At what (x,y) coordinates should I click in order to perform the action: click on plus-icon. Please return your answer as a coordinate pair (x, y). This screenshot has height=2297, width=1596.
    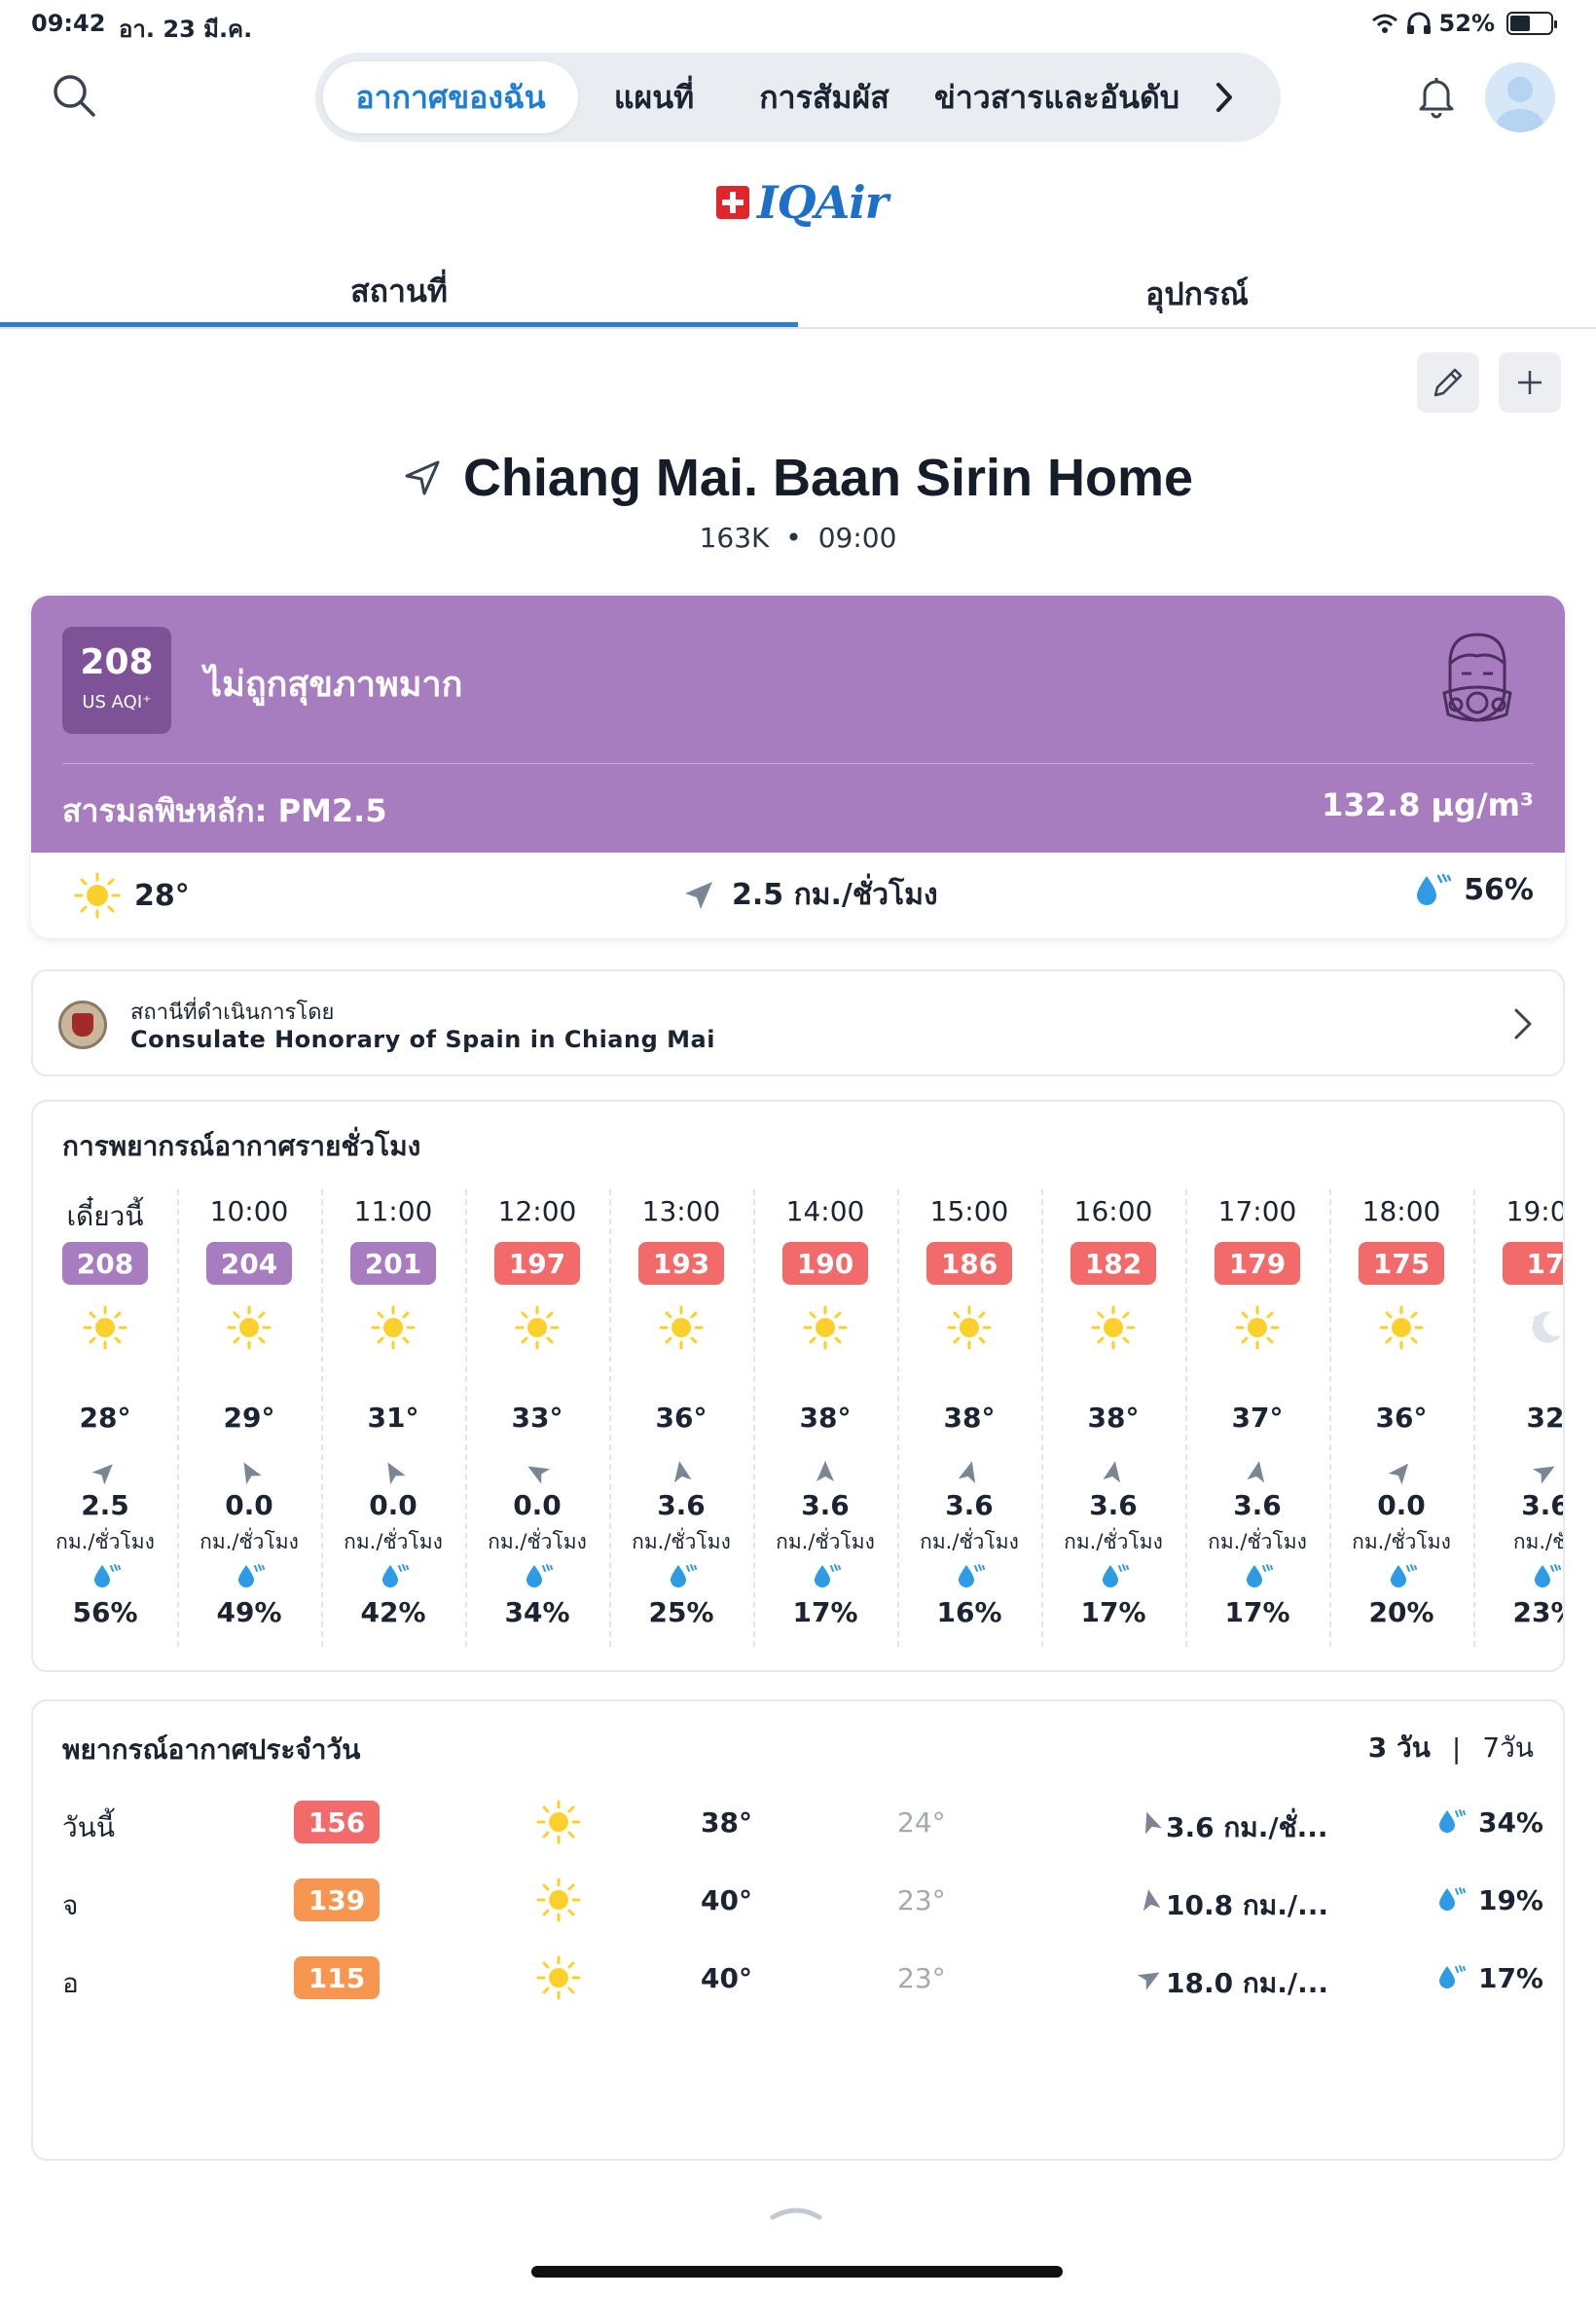
    Looking at the image, I should click on (1530, 382).